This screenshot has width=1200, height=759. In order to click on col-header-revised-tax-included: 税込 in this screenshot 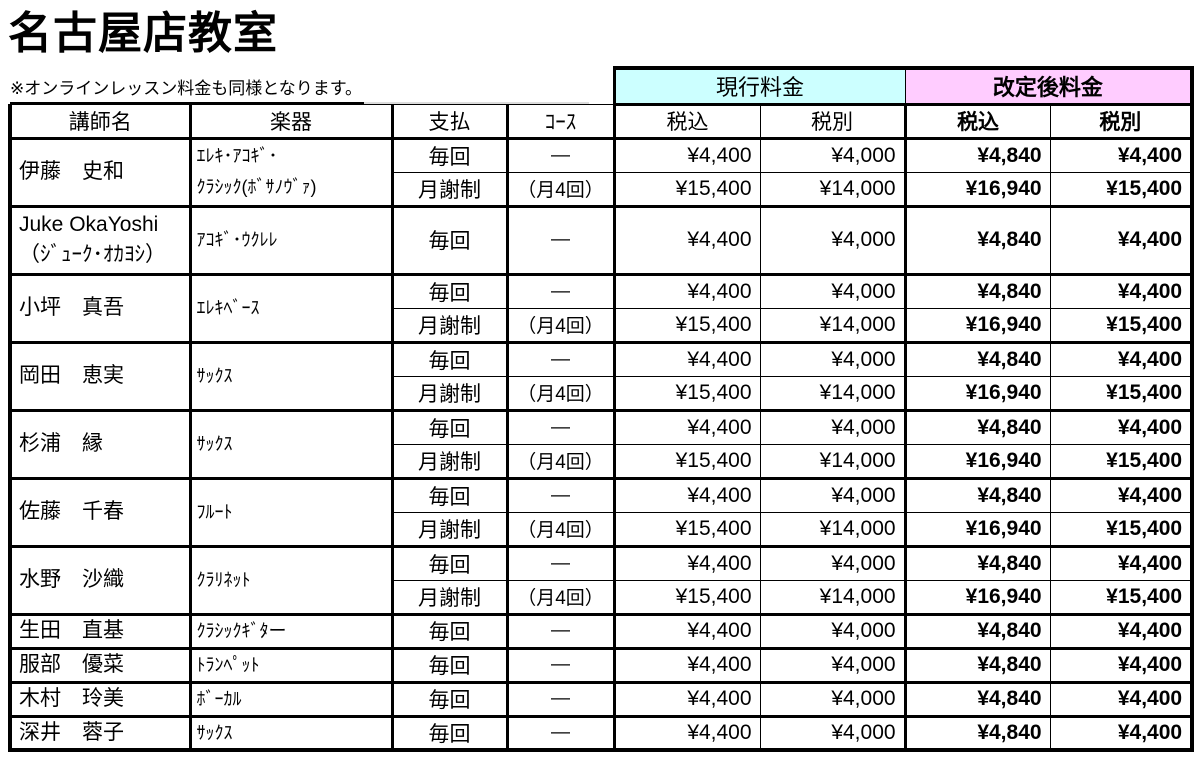, I will do `click(977, 121)`.